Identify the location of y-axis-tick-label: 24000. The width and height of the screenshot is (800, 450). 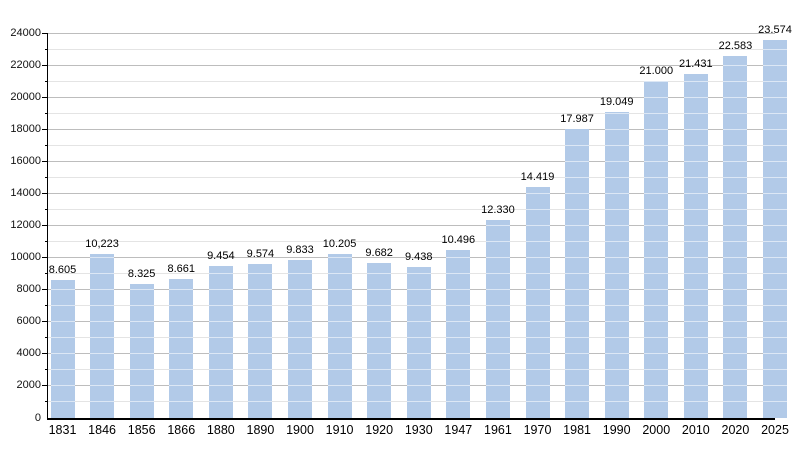
(25, 32).